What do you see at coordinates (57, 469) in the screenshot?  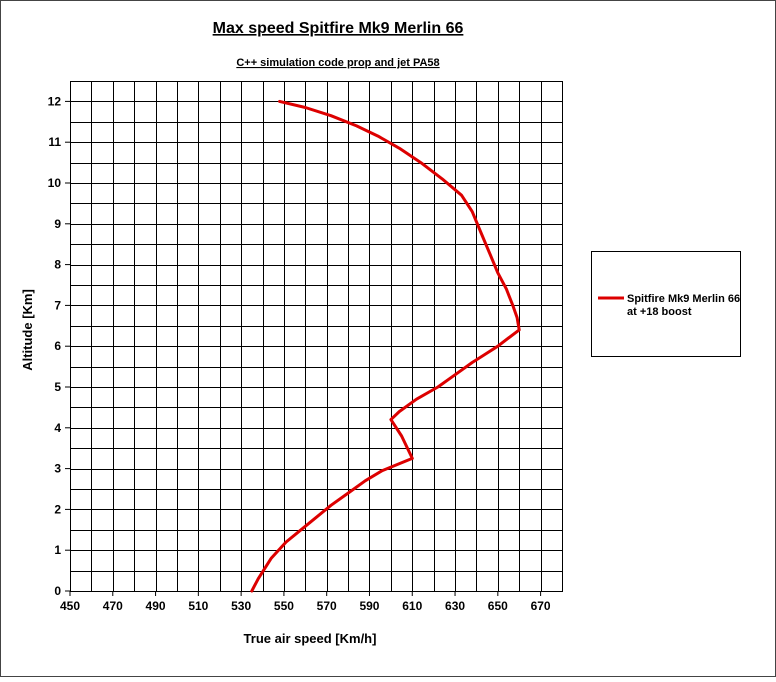 I see `y-tick-label: 3` at bounding box center [57, 469].